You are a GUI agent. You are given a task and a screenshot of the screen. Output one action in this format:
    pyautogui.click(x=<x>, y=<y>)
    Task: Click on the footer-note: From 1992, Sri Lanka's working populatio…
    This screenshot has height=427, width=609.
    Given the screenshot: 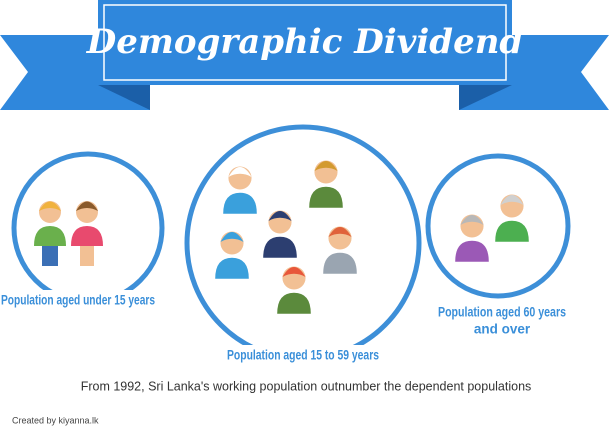 What is the action you would take?
    pyautogui.click(x=306, y=386)
    